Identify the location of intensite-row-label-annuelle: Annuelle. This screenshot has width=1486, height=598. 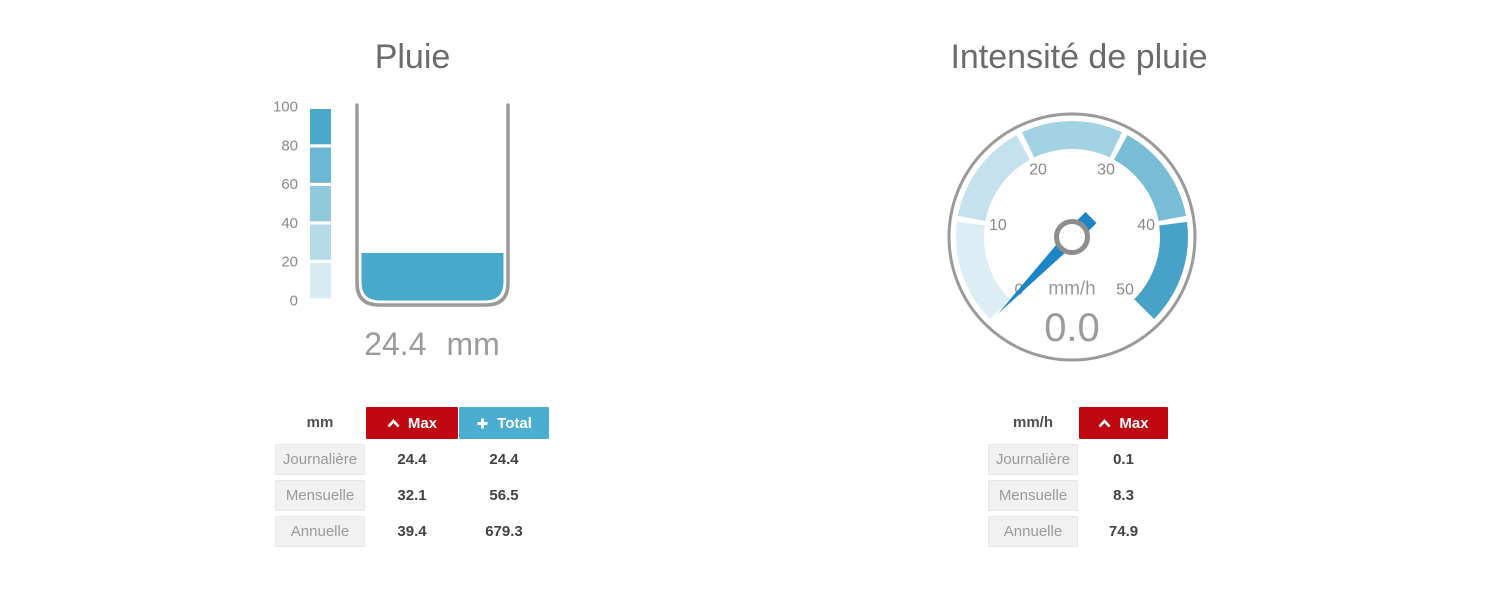
(1033, 531).